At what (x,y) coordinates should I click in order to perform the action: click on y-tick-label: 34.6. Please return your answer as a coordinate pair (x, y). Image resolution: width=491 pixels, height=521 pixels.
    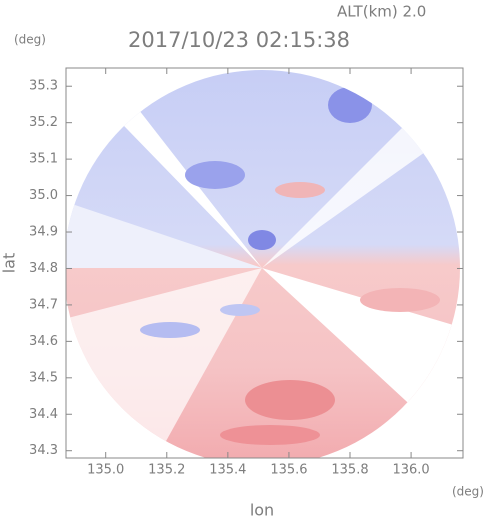
    Looking at the image, I should click on (43, 341).